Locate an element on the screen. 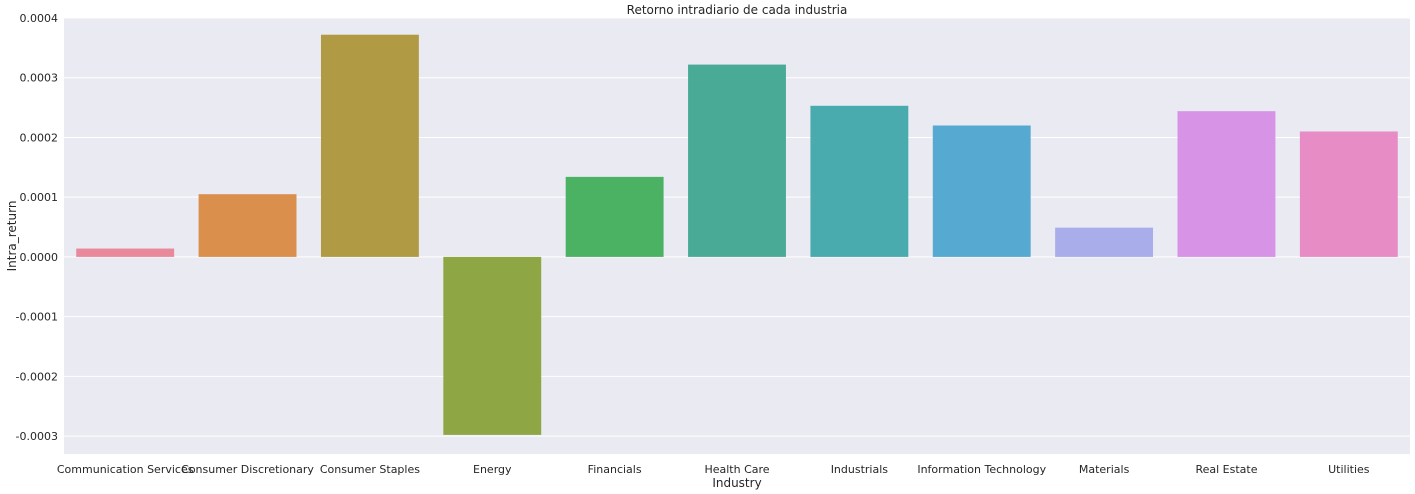  x-tick-label: Health Care is located at coordinates (736, 469).